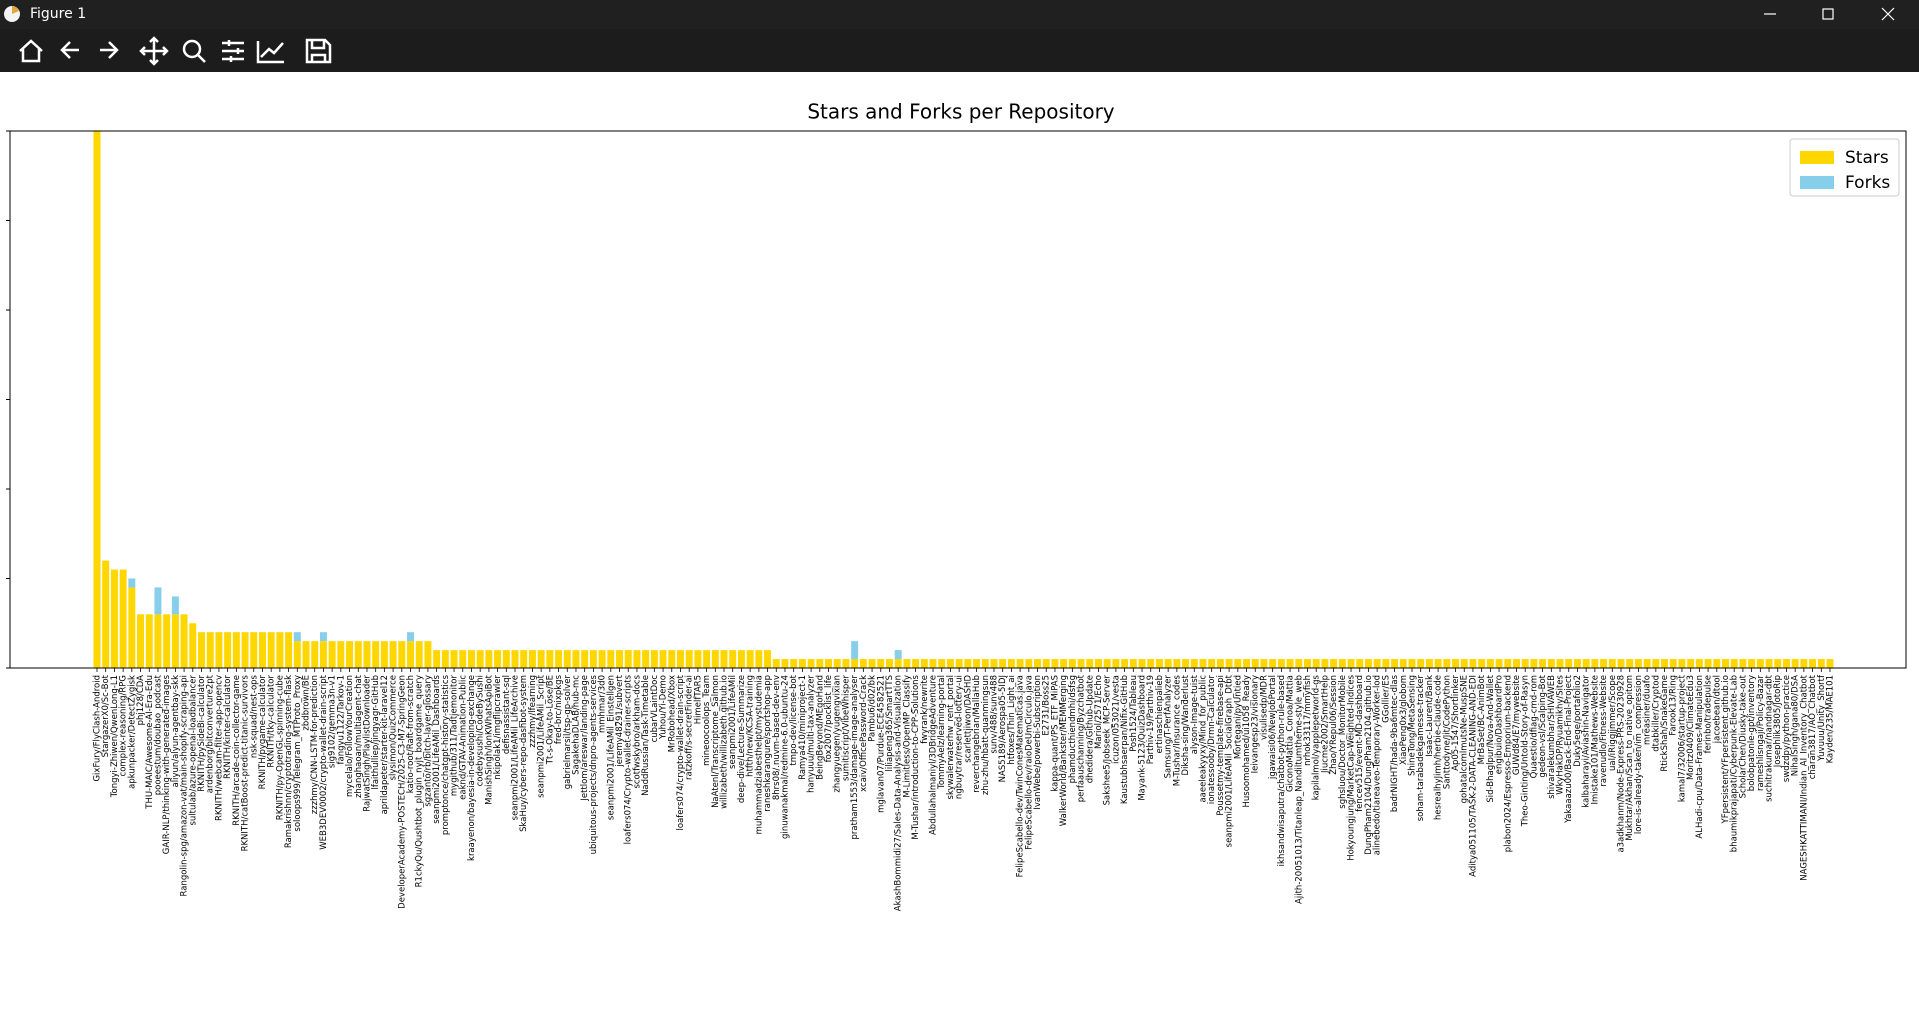 Image resolution: width=1919 pixels, height=1013 pixels. What do you see at coordinates (576, 725) in the screenshot?
I see `x-tick-label: SagakehaDLAB/hub-mc` at bounding box center [576, 725].